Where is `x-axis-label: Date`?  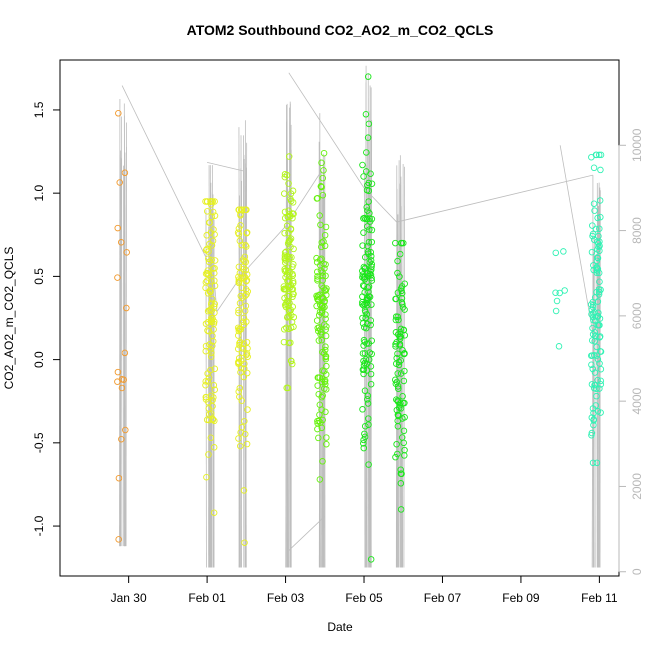
x-axis-label: Date is located at coordinates (340, 627).